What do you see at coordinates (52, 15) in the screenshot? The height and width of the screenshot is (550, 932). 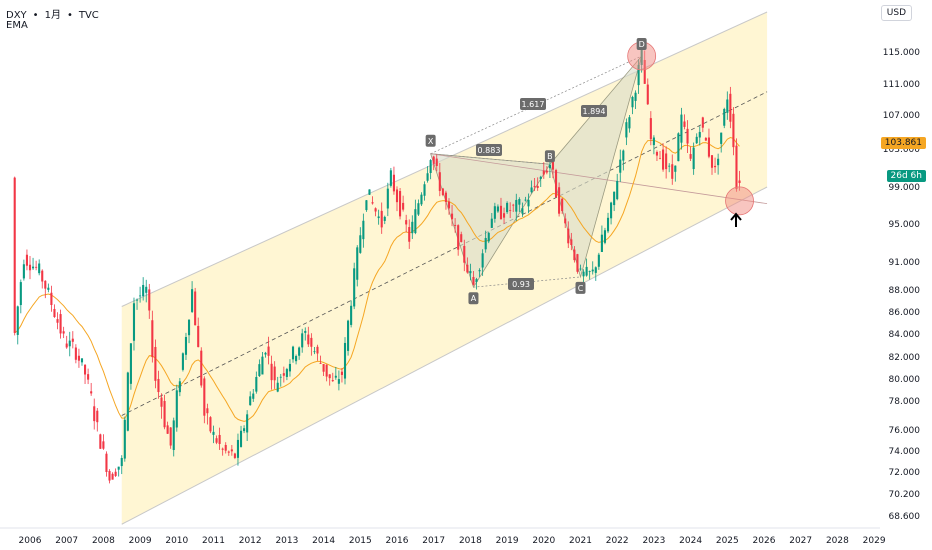 I see `interval-label: 1月` at bounding box center [52, 15].